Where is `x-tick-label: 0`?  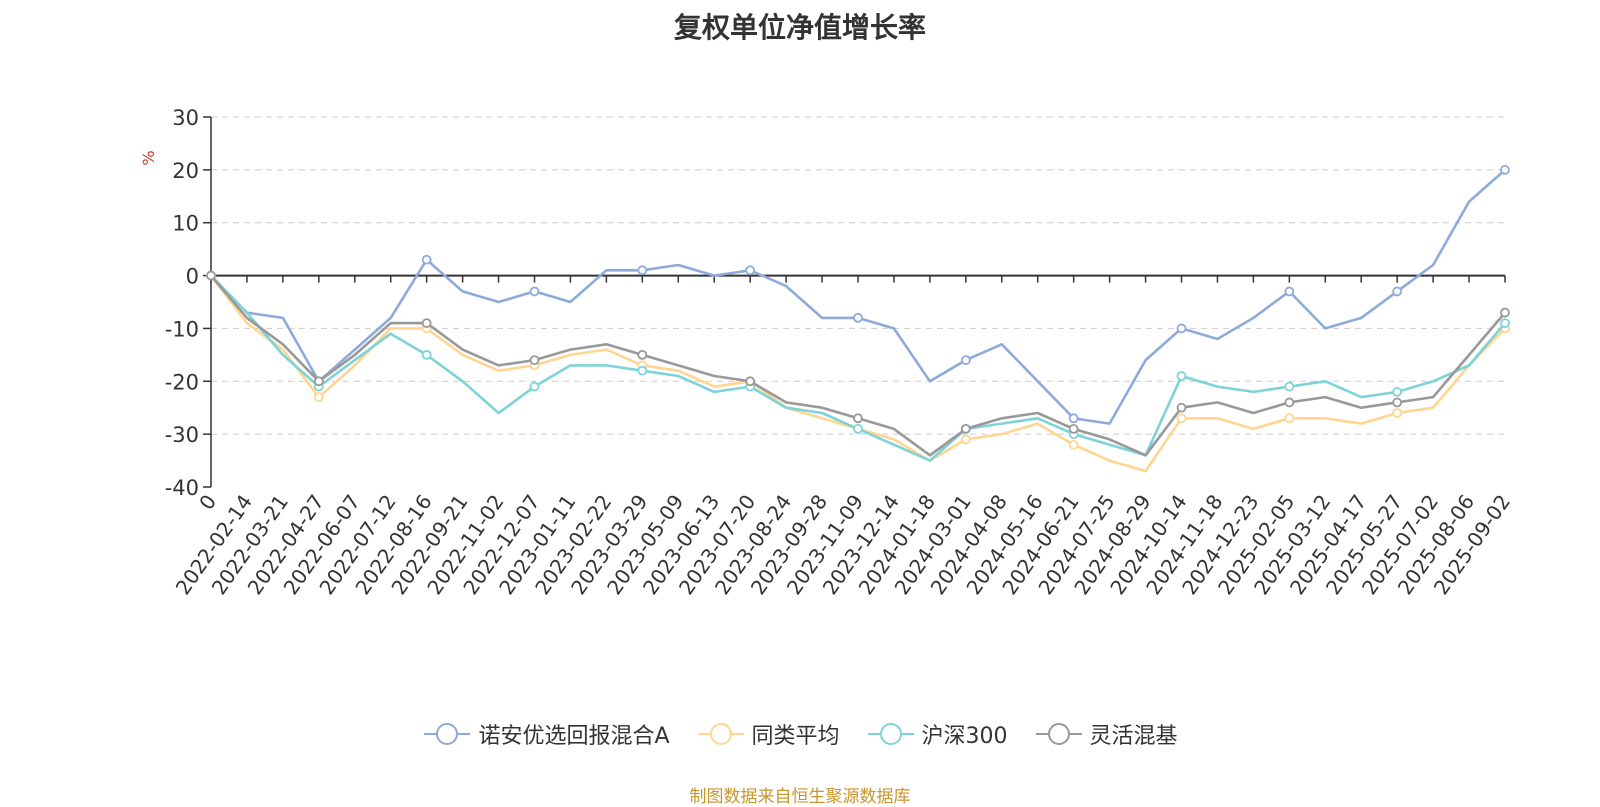 x-tick-label: 0 is located at coordinates (207, 502).